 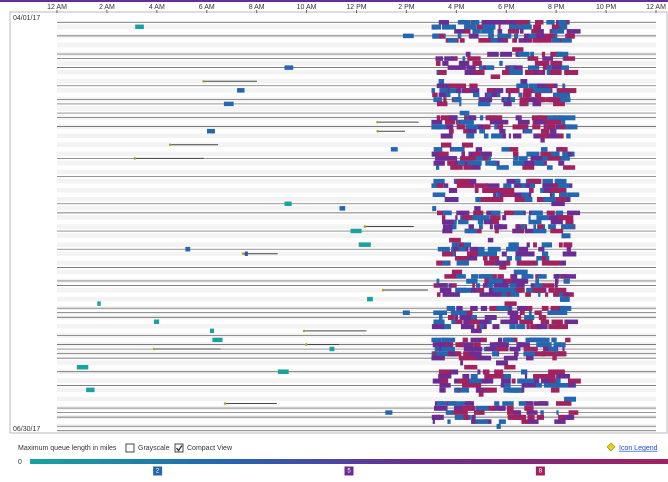 What do you see at coordinates (179, 448) in the screenshot?
I see `compact-view-checkbox` at bounding box center [179, 448].